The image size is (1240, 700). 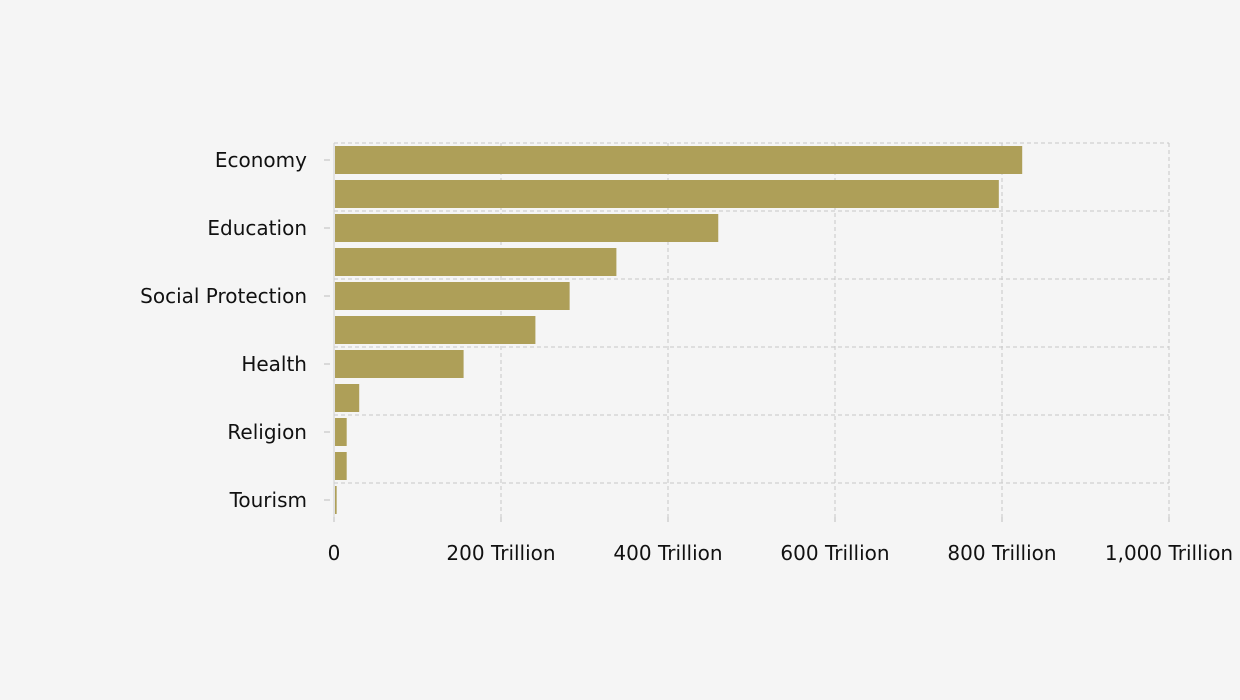 I want to click on x-tick-label: 0, so click(x=334, y=553).